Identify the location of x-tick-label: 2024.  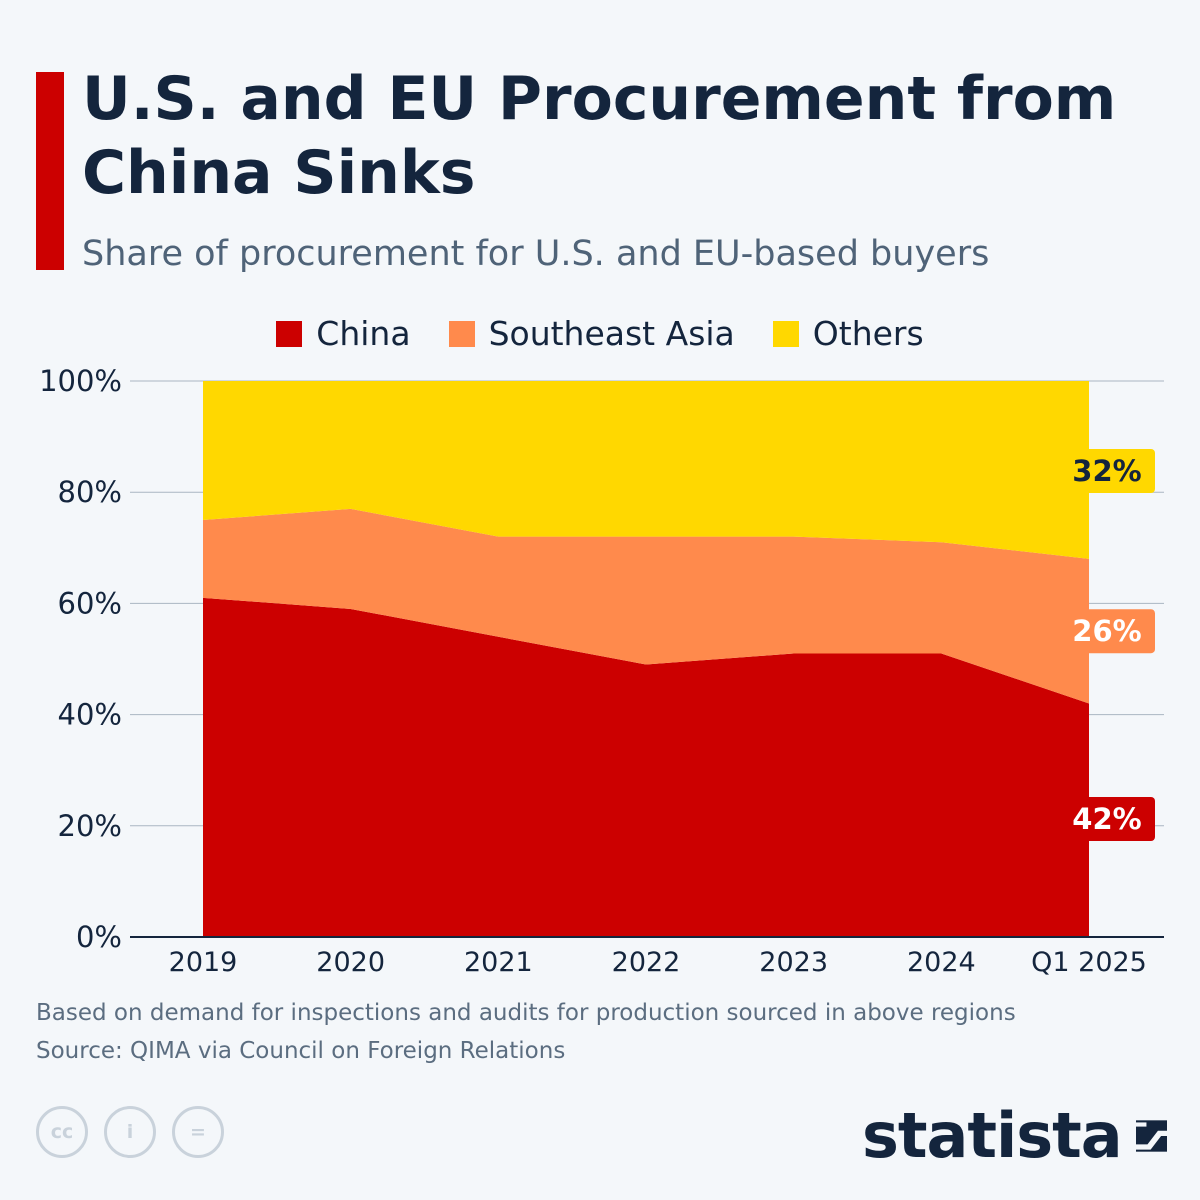
(941, 962).